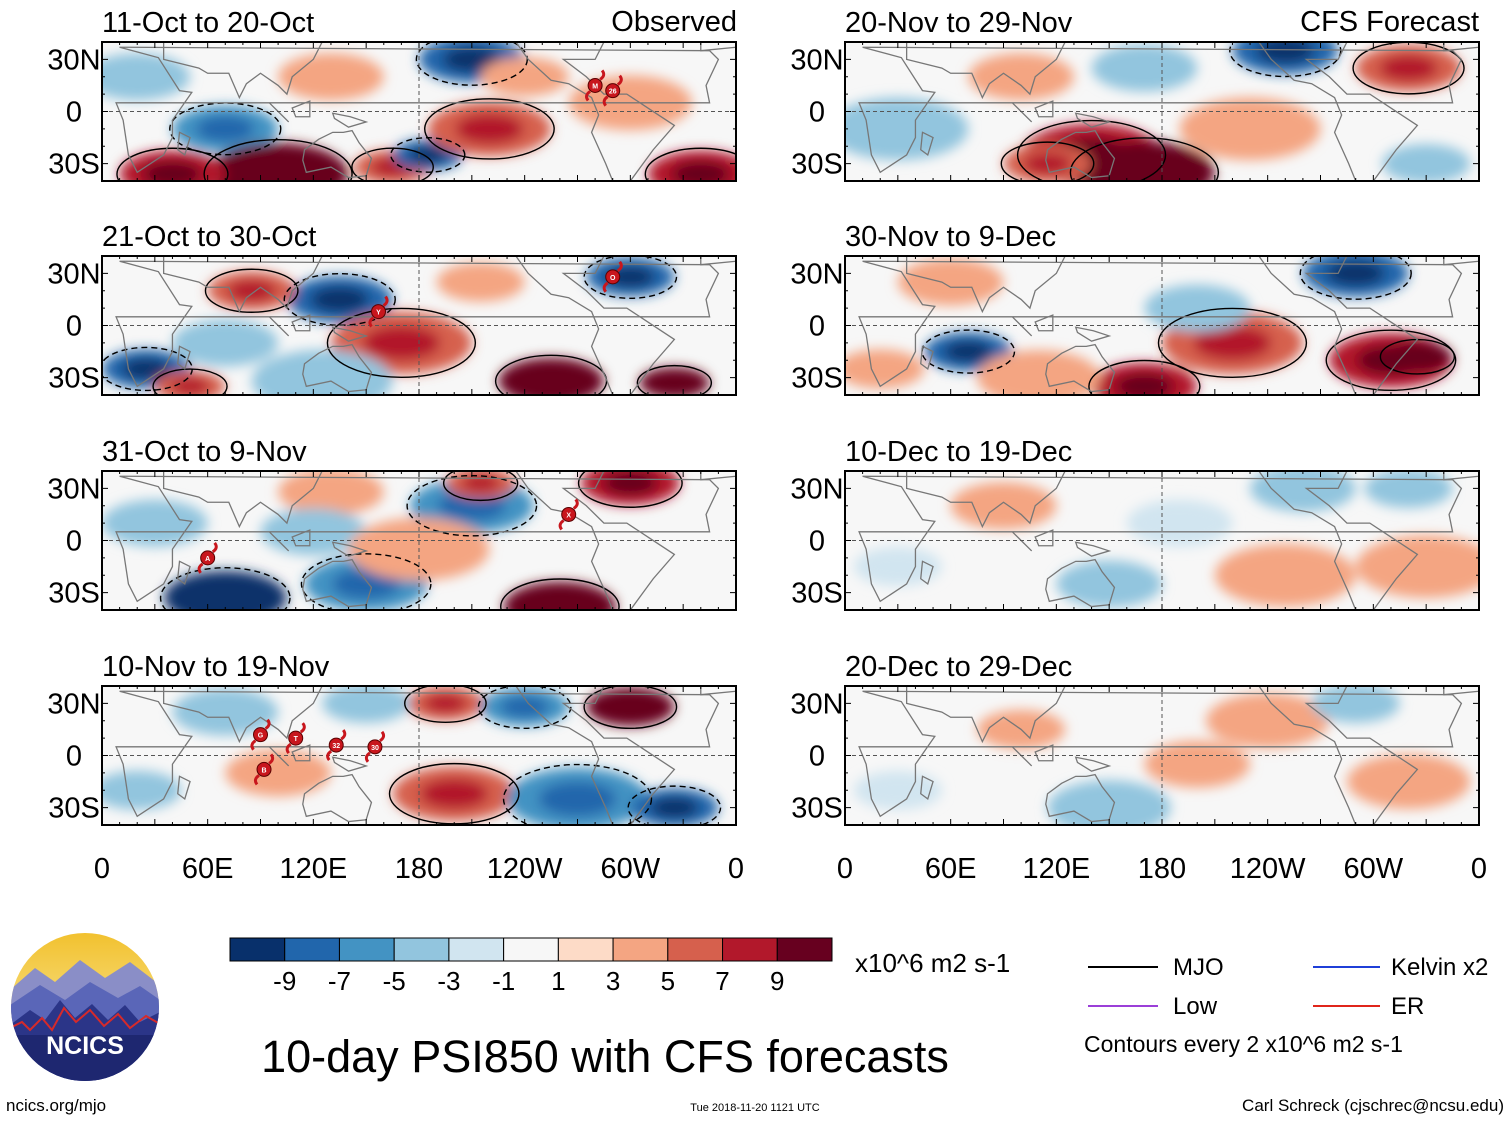 The image size is (1510, 1121). What do you see at coordinates (1243, 1044) in the screenshot?
I see `contour-note: Contours every 2 x10^6 m2 s-1` at bounding box center [1243, 1044].